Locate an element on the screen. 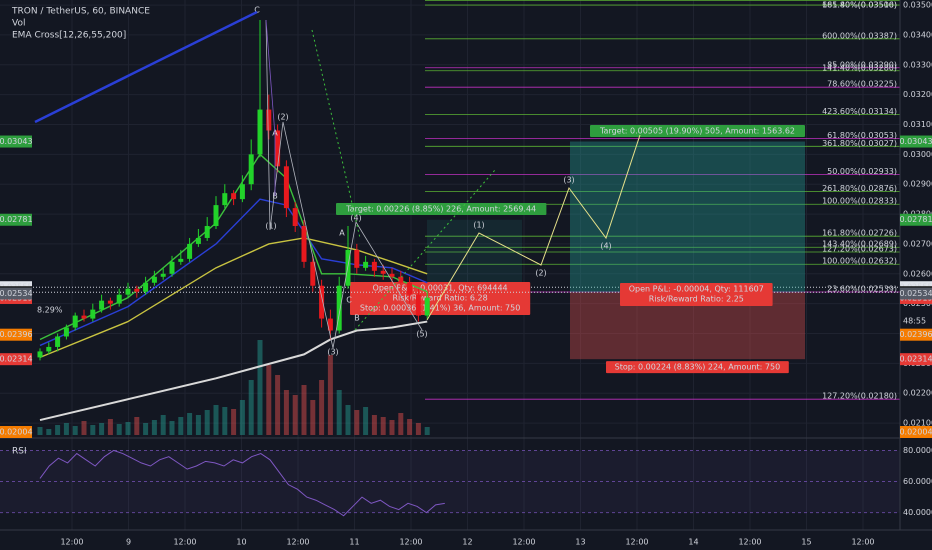  stop-label-box is located at coordinates (697, 367).